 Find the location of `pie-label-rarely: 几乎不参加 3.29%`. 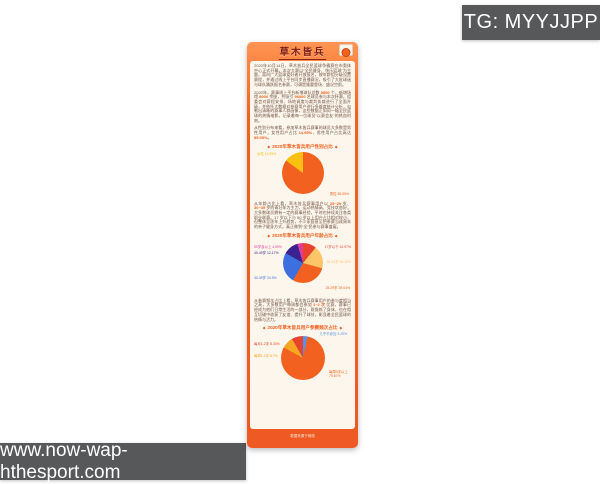

pie-label-rarely: 几乎不参加 3.29% is located at coordinates (333, 334).